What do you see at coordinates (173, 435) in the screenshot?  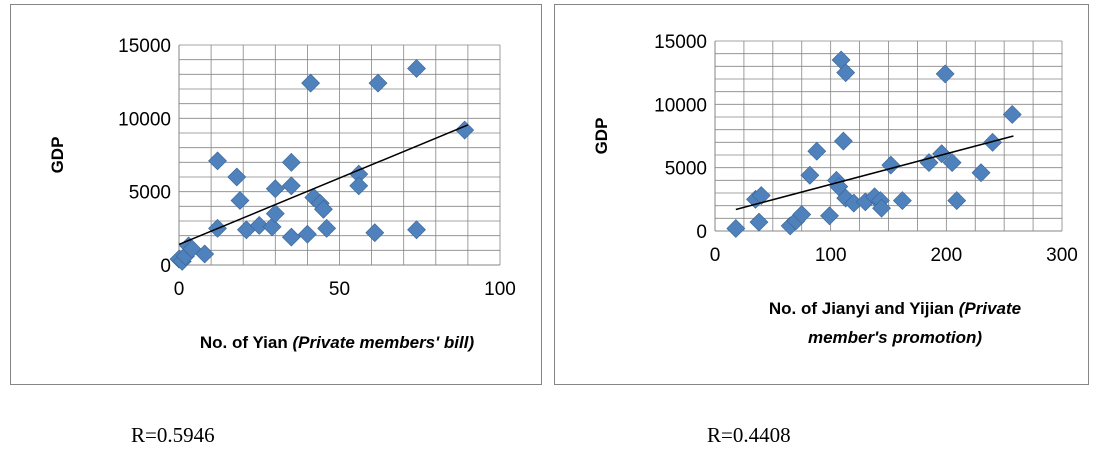 I see `left-correlation-caption: R=0.5946` at bounding box center [173, 435].